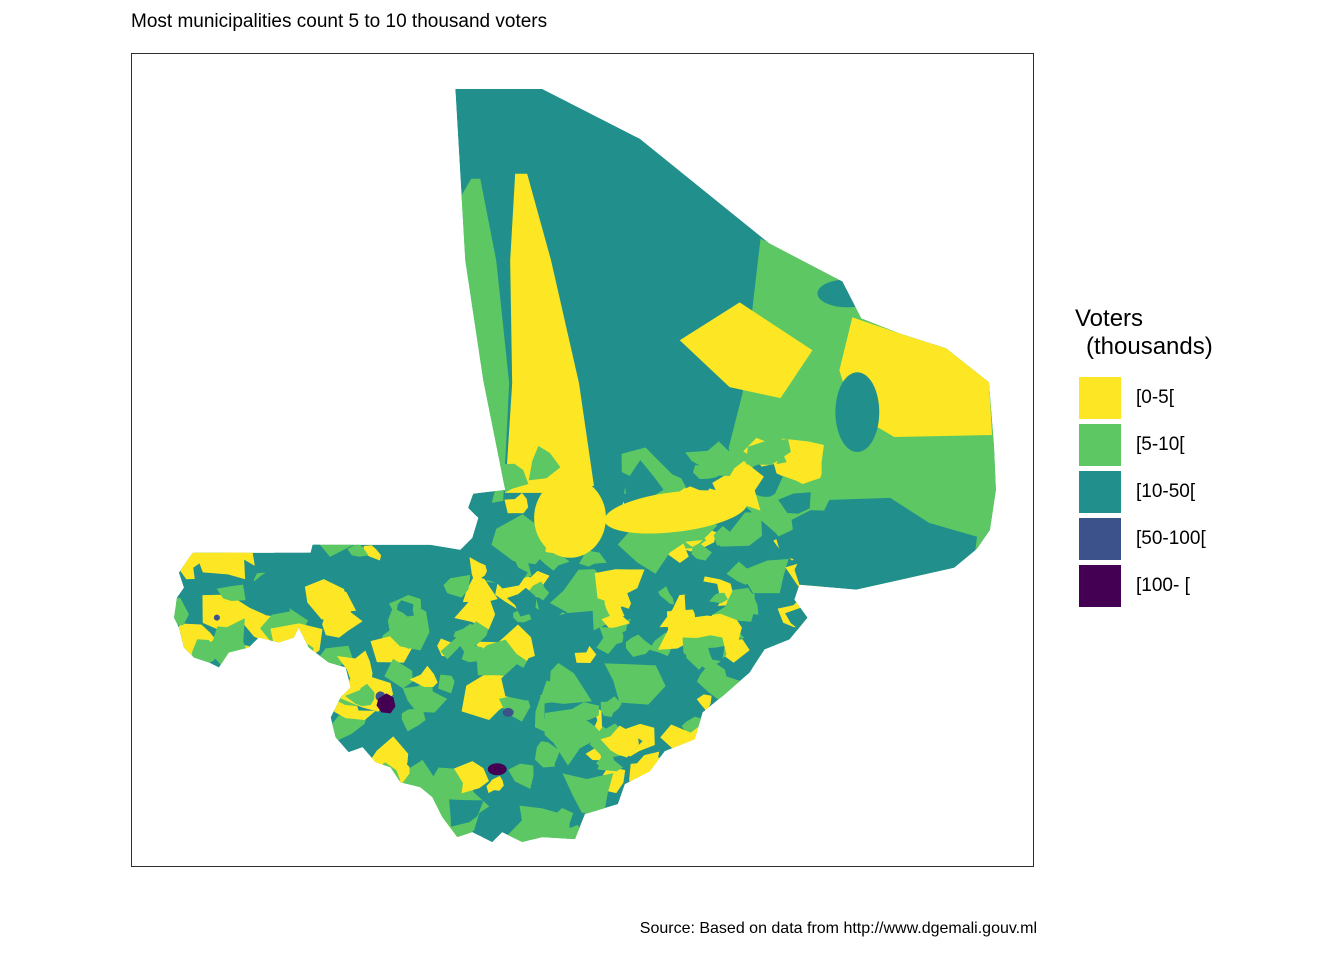 This screenshot has height=960, width=1344. What do you see at coordinates (1109, 318) in the screenshot?
I see `legend-title: Voters` at bounding box center [1109, 318].